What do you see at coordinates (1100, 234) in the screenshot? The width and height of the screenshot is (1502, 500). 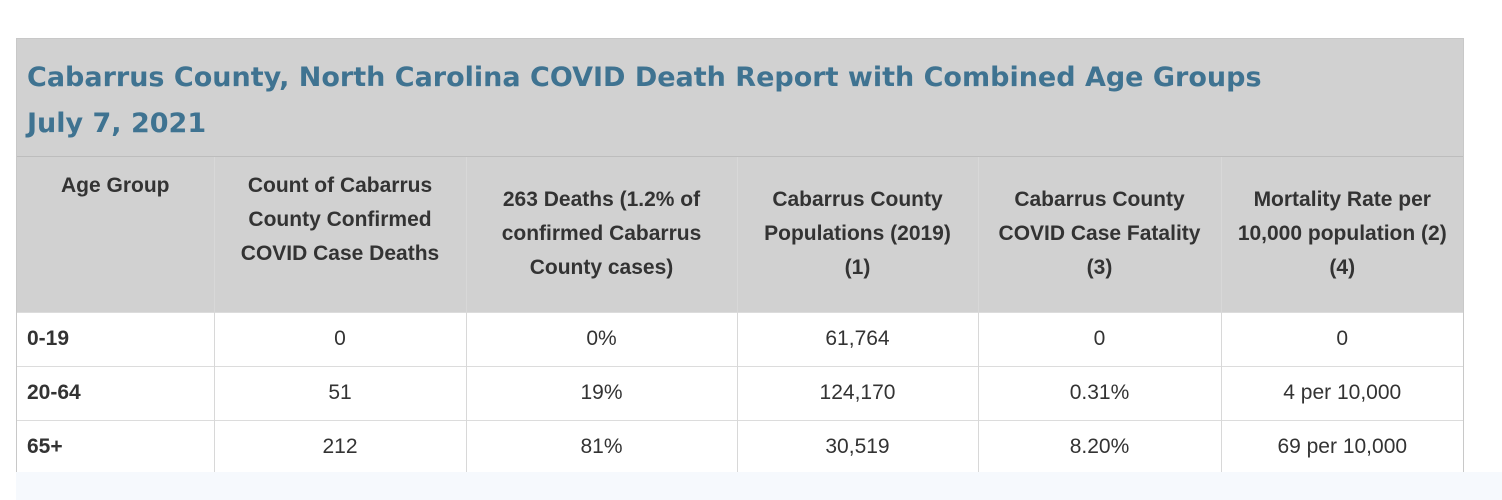 I see `header-case-fatality: Cabarrus County COVID Case Fatality (3)` at bounding box center [1100, 234].